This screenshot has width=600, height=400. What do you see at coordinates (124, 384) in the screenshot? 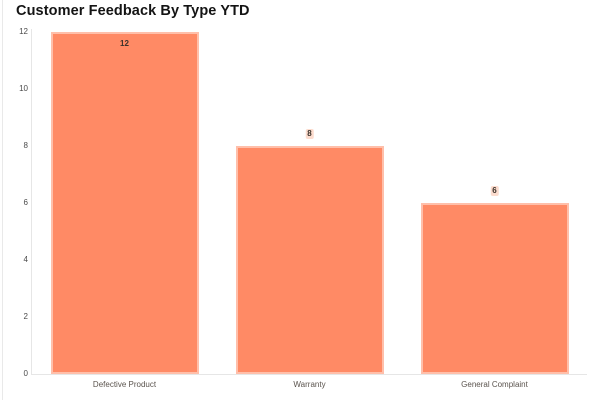
I see `x-axis-label: Defective Product` at bounding box center [124, 384].